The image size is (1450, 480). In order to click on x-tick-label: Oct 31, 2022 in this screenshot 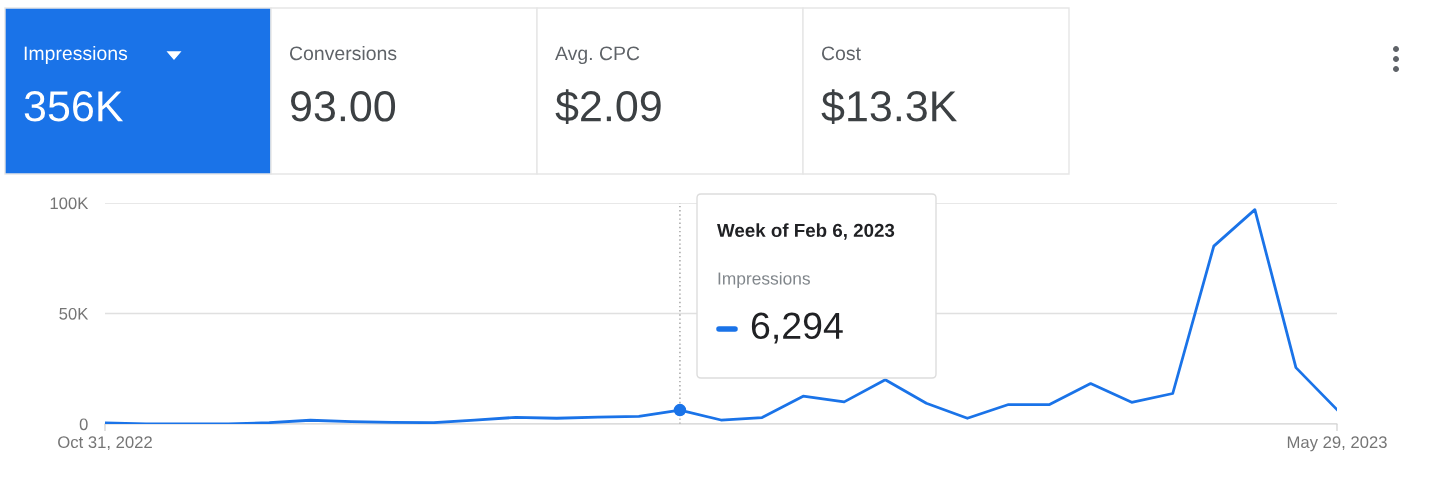, I will do `click(105, 443)`.